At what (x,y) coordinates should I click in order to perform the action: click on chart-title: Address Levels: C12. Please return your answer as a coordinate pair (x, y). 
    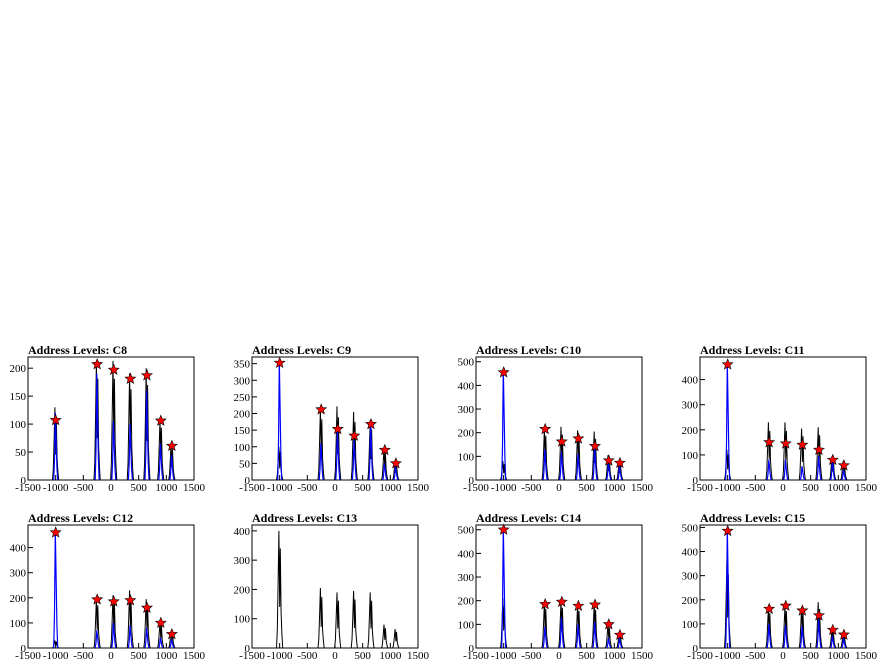
    Looking at the image, I should click on (80, 518).